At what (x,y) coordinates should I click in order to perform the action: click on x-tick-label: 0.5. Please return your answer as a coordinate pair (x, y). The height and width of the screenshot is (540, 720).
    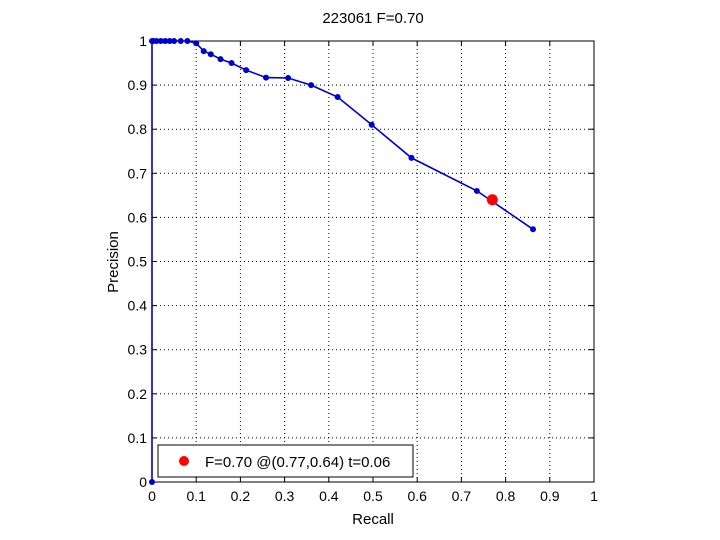
    Looking at the image, I should click on (373, 496).